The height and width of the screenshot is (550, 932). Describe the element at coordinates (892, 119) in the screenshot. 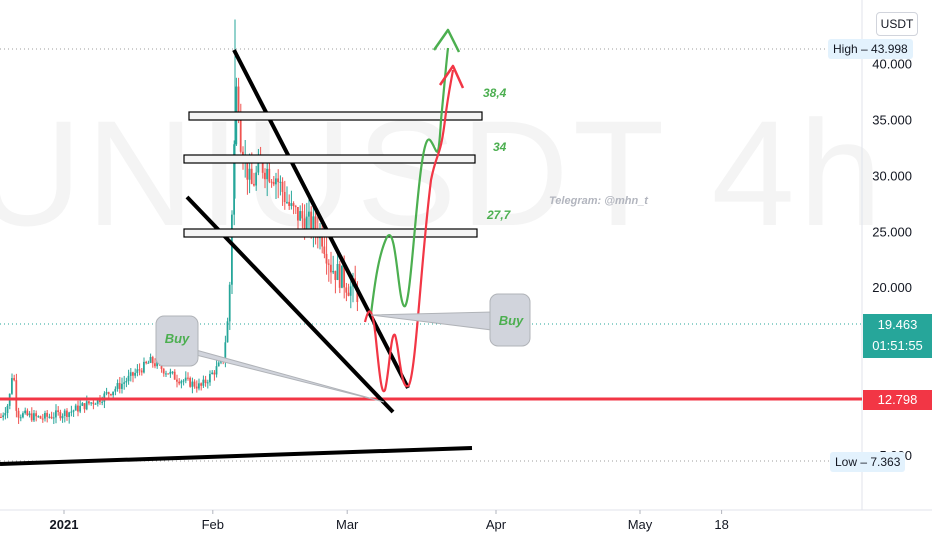

I see `price-tick-label: 35.000` at that location.